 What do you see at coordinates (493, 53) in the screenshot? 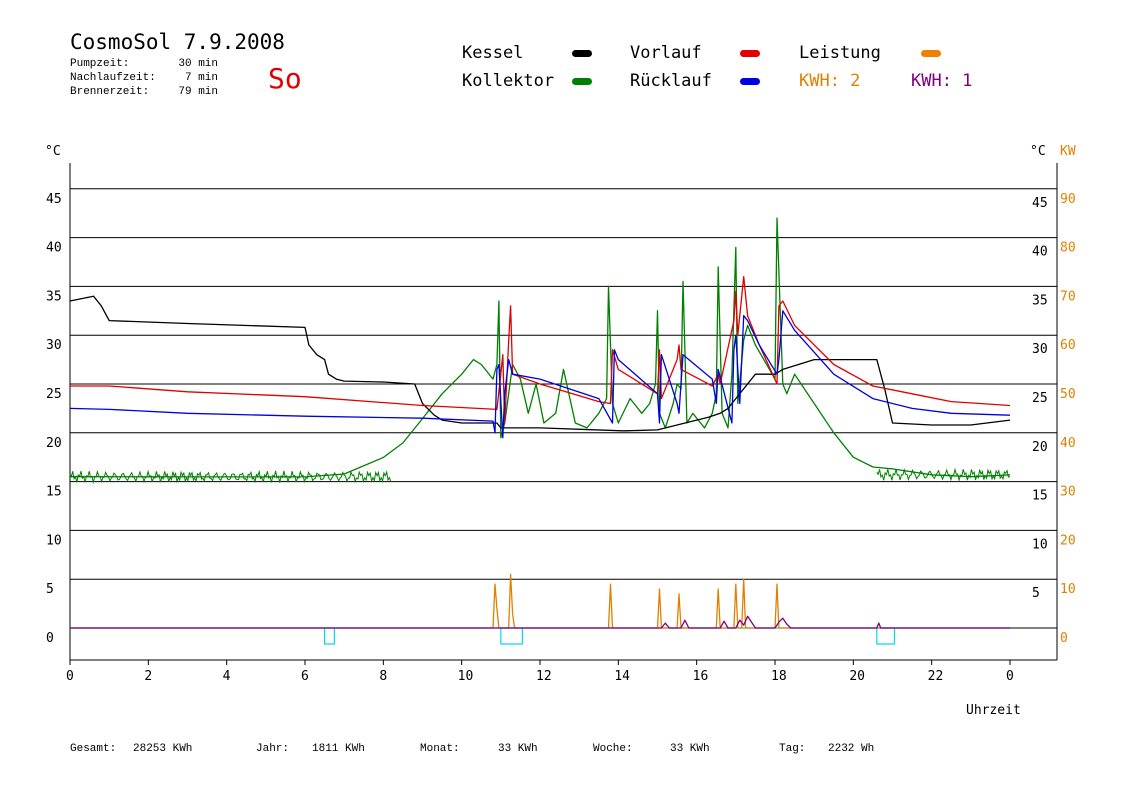
I see `legend-kessel-label: Kessel` at bounding box center [493, 53].